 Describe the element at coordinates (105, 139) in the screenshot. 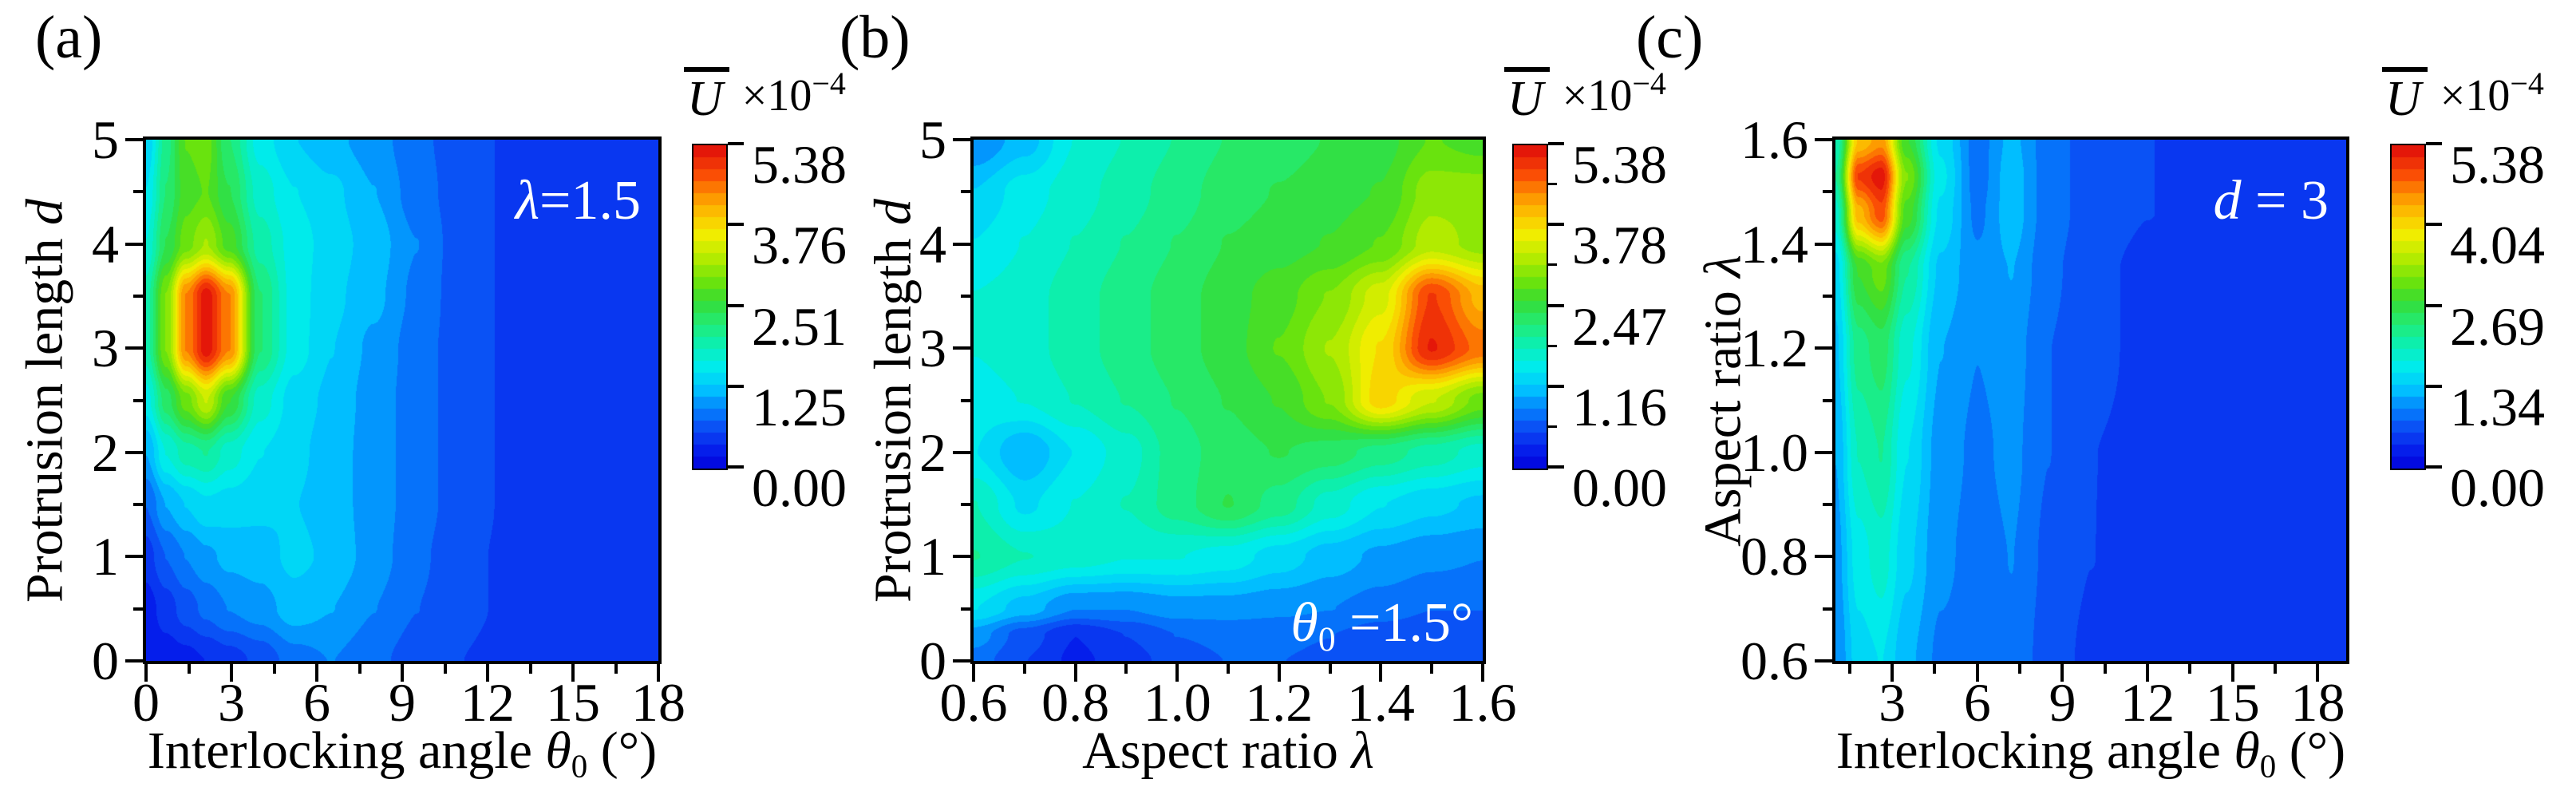

I see `y-tick-label: 5` at that location.